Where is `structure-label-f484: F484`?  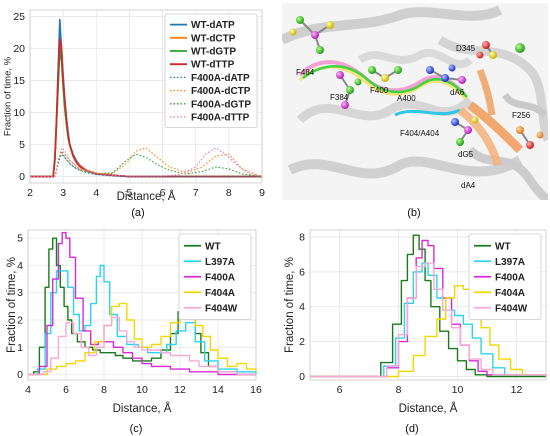
structure-label-f484: F484 is located at coordinates (305, 72).